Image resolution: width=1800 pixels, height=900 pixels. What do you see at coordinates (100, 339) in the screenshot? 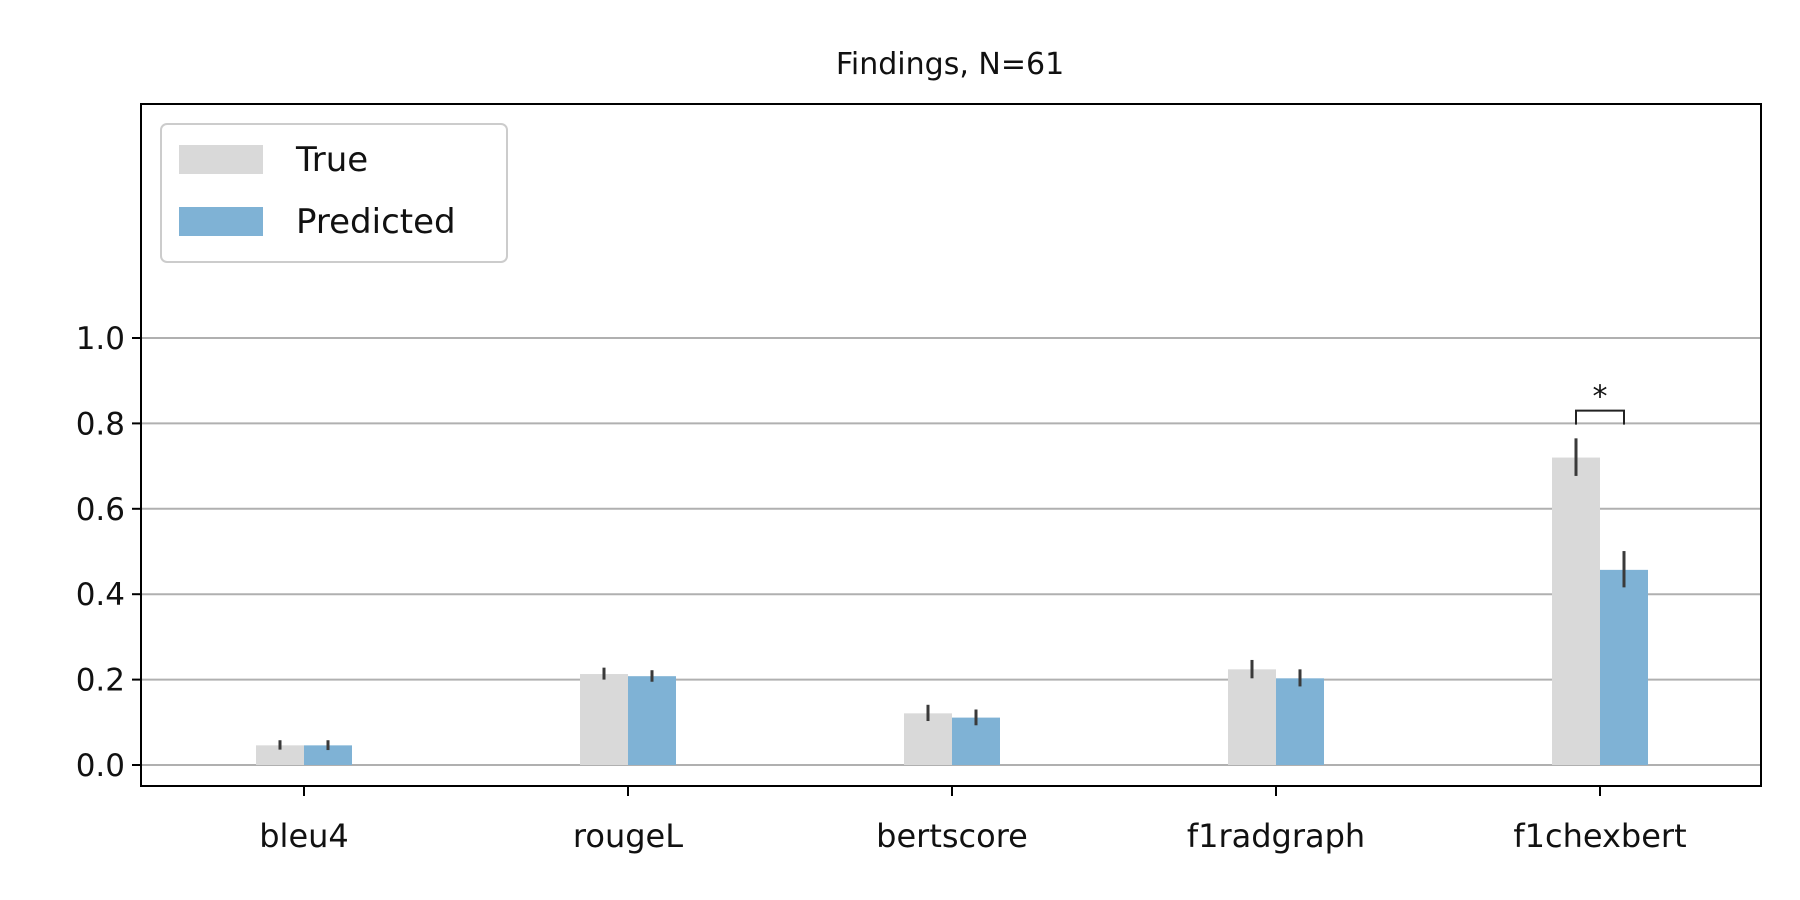
I see `y-tick-label: 1.0` at bounding box center [100, 339].